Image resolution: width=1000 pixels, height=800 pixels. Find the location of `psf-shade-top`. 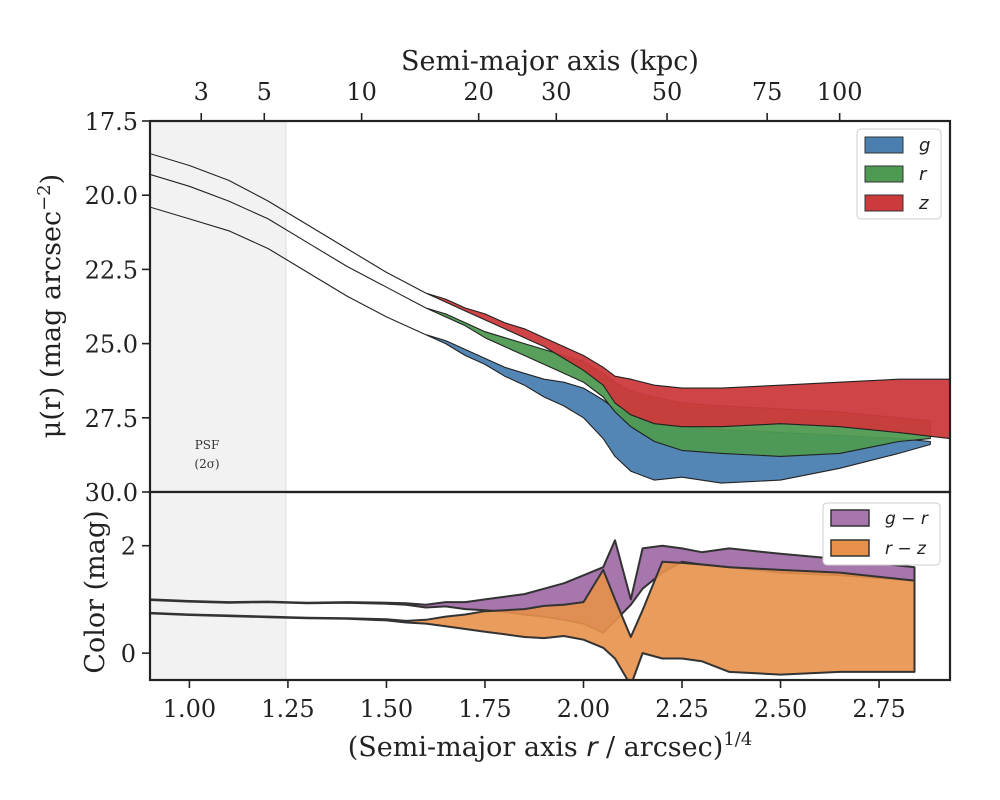

psf-shade-top is located at coordinates (218, 306).